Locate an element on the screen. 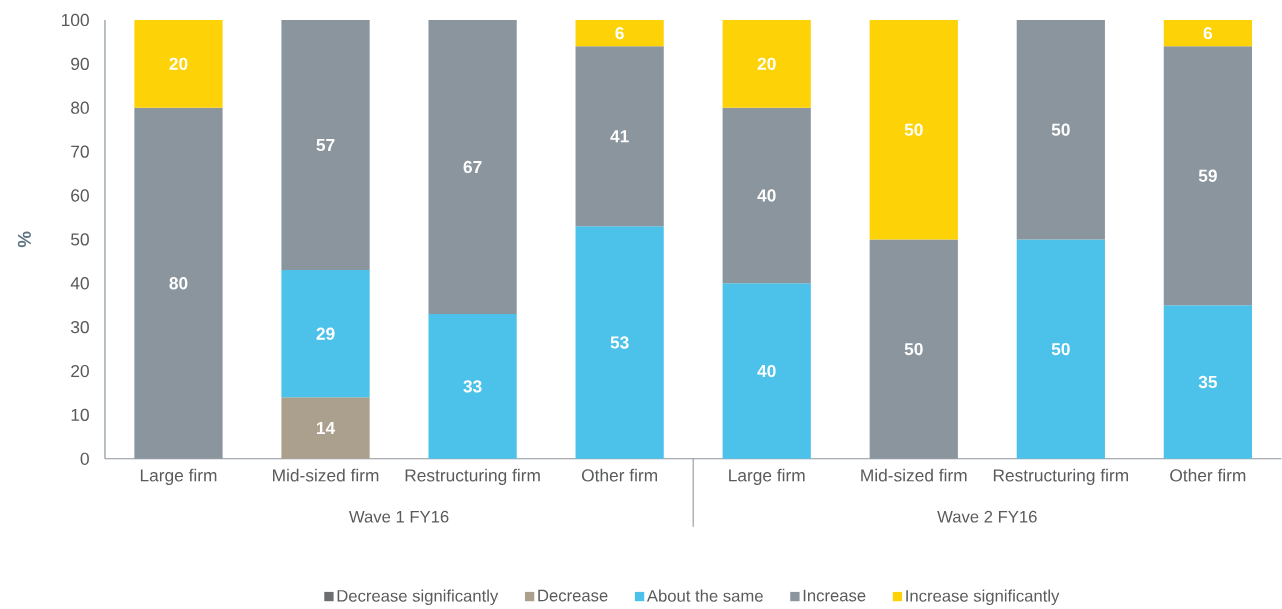 The height and width of the screenshot is (609, 1282). data-label: 33 is located at coordinates (472, 386).